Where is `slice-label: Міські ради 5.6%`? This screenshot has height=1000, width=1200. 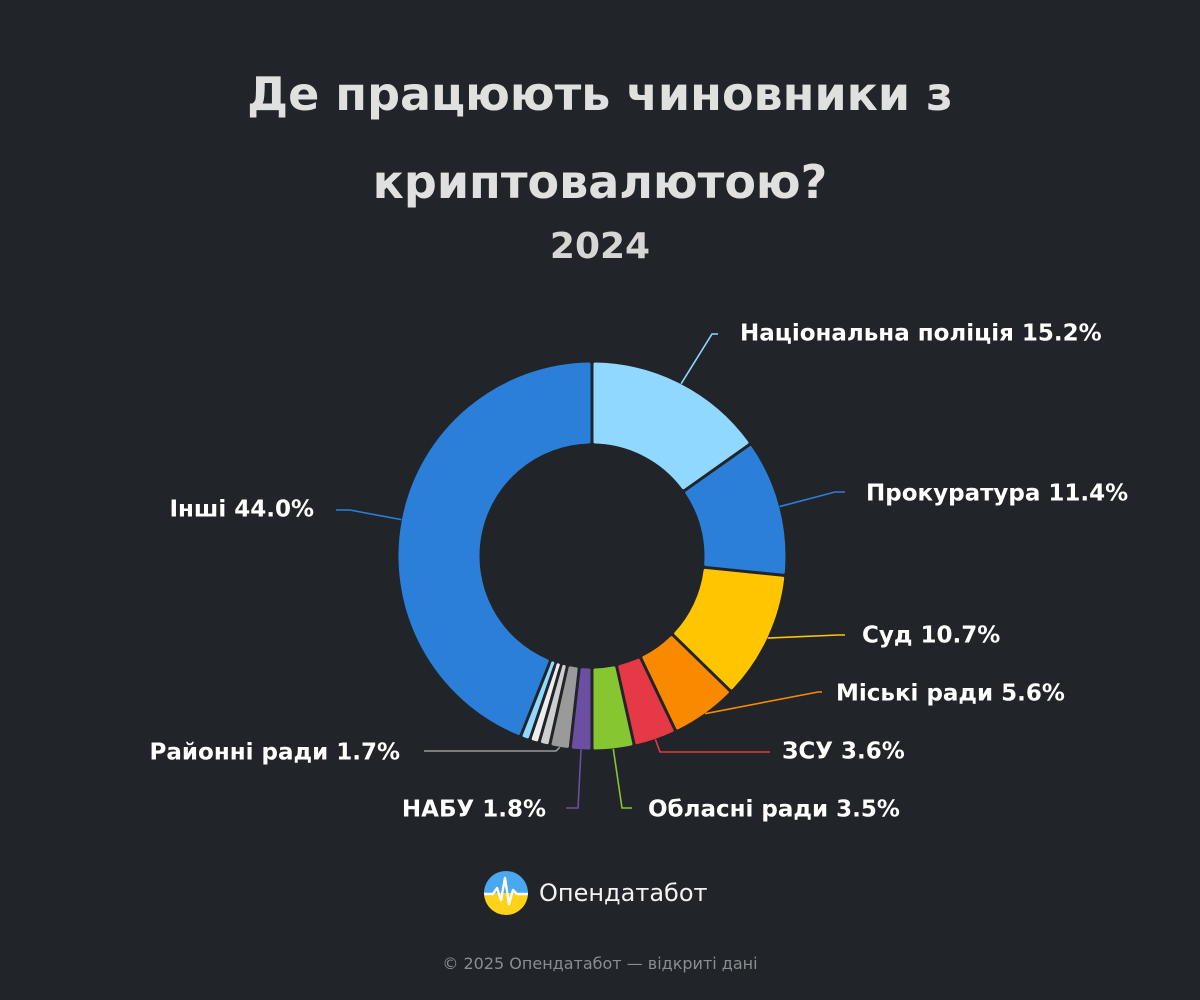
slice-label: Міські ради 5.6% is located at coordinates (950, 694).